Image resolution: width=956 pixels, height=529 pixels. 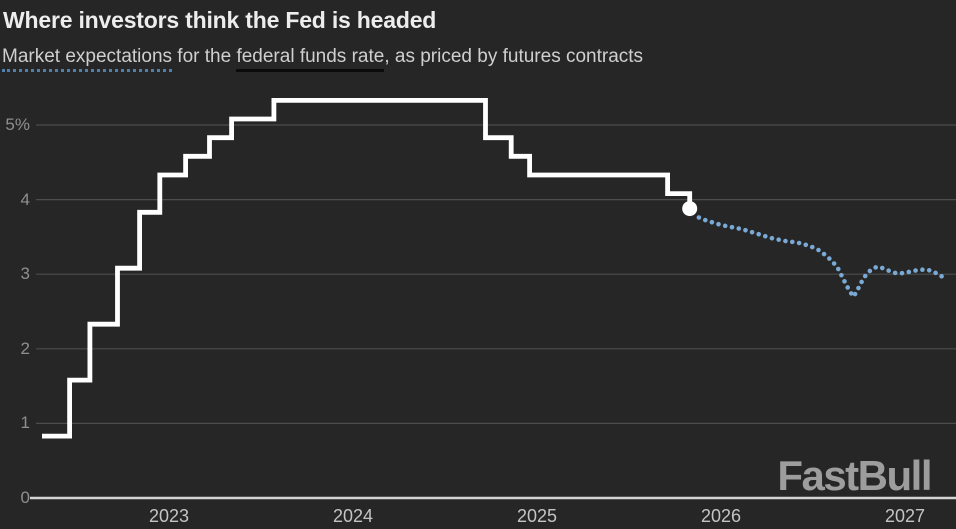 I want to click on current-rate-marker, so click(x=690, y=209).